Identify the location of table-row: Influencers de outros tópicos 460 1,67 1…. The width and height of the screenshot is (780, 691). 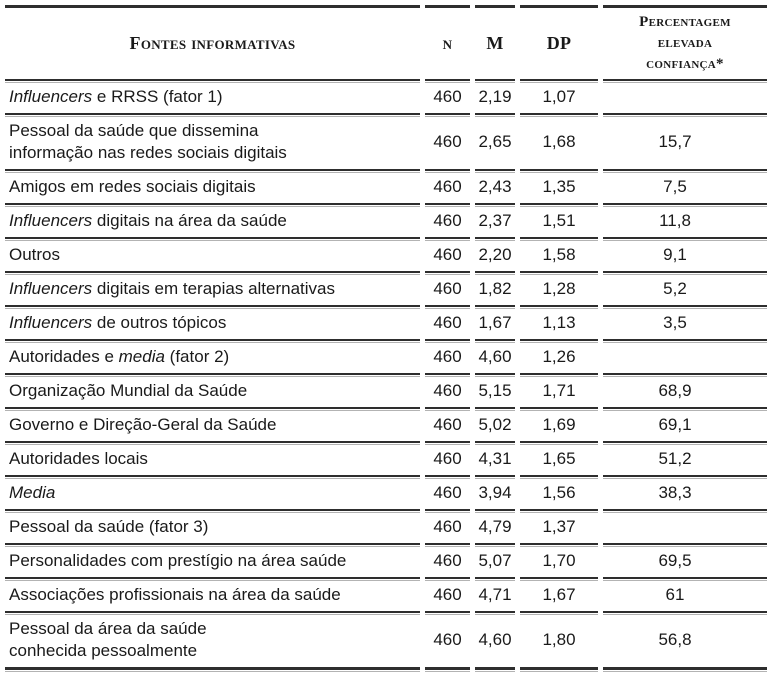
(386, 324).